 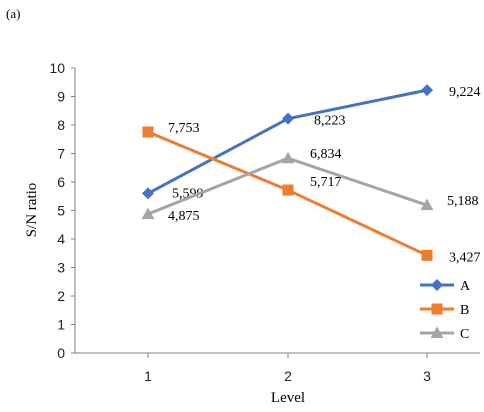 What do you see at coordinates (464, 334) in the screenshot?
I see `legend-label: C` at bounding box center [464, 334].